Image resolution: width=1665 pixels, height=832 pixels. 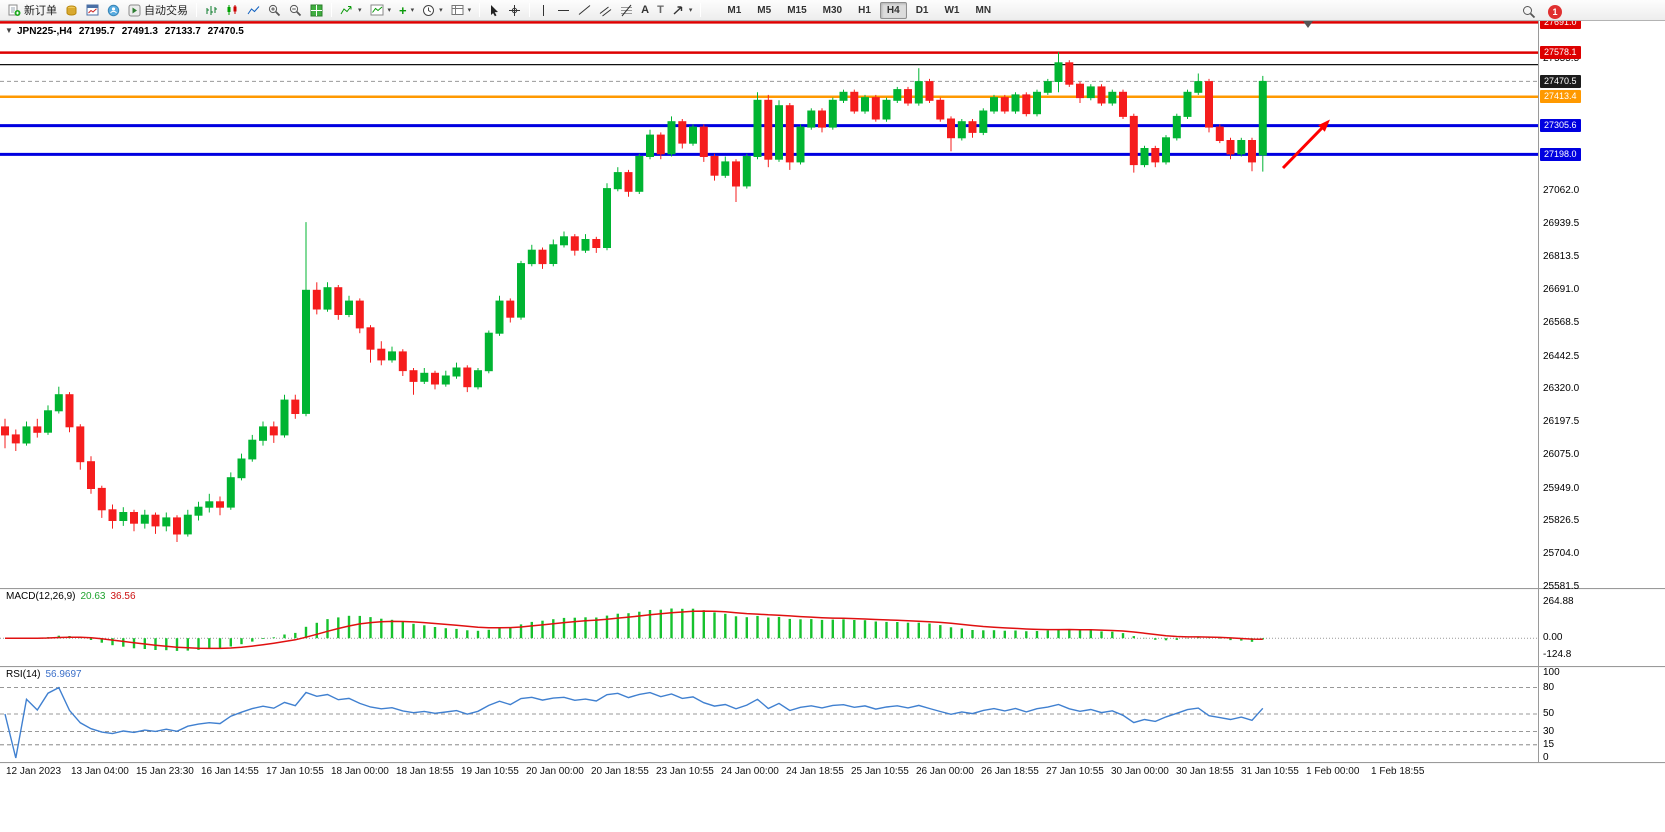 What do you see at coordinates (1561, 289) in the screenshot?
I see `price-axis-label: 26691.0` at bounding box center [1561, 289].